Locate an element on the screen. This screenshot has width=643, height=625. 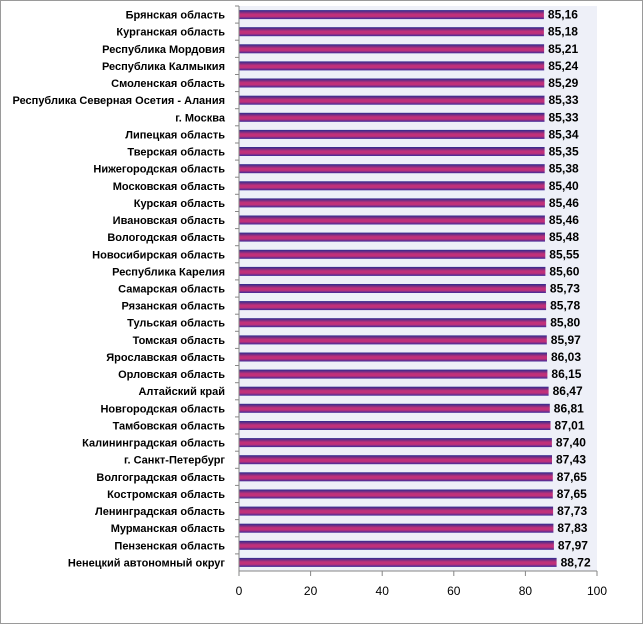
category-label: Брянская область is located at coordinates (176, 16).